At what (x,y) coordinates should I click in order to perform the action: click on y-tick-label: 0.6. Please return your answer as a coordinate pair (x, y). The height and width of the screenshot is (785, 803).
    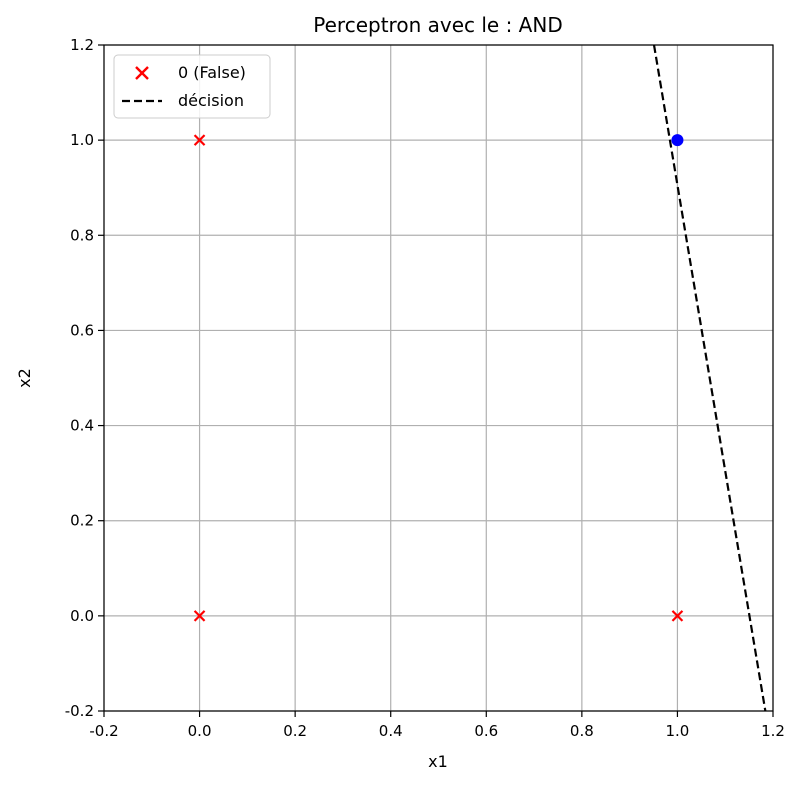
    Looking at the image, I should click on (82, 330).